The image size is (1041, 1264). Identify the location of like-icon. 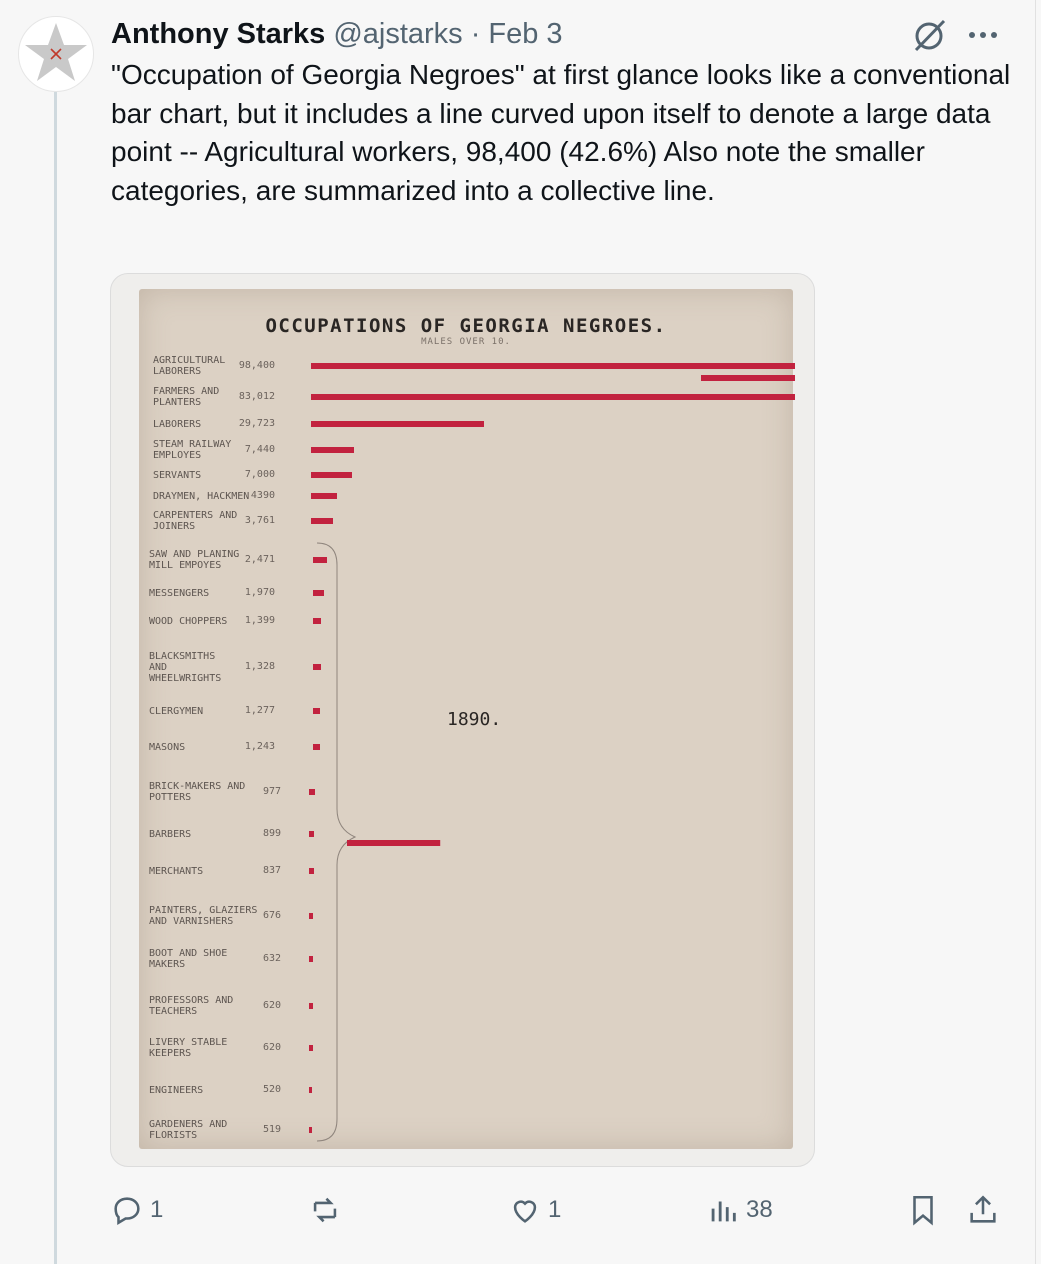
(525, 1211).